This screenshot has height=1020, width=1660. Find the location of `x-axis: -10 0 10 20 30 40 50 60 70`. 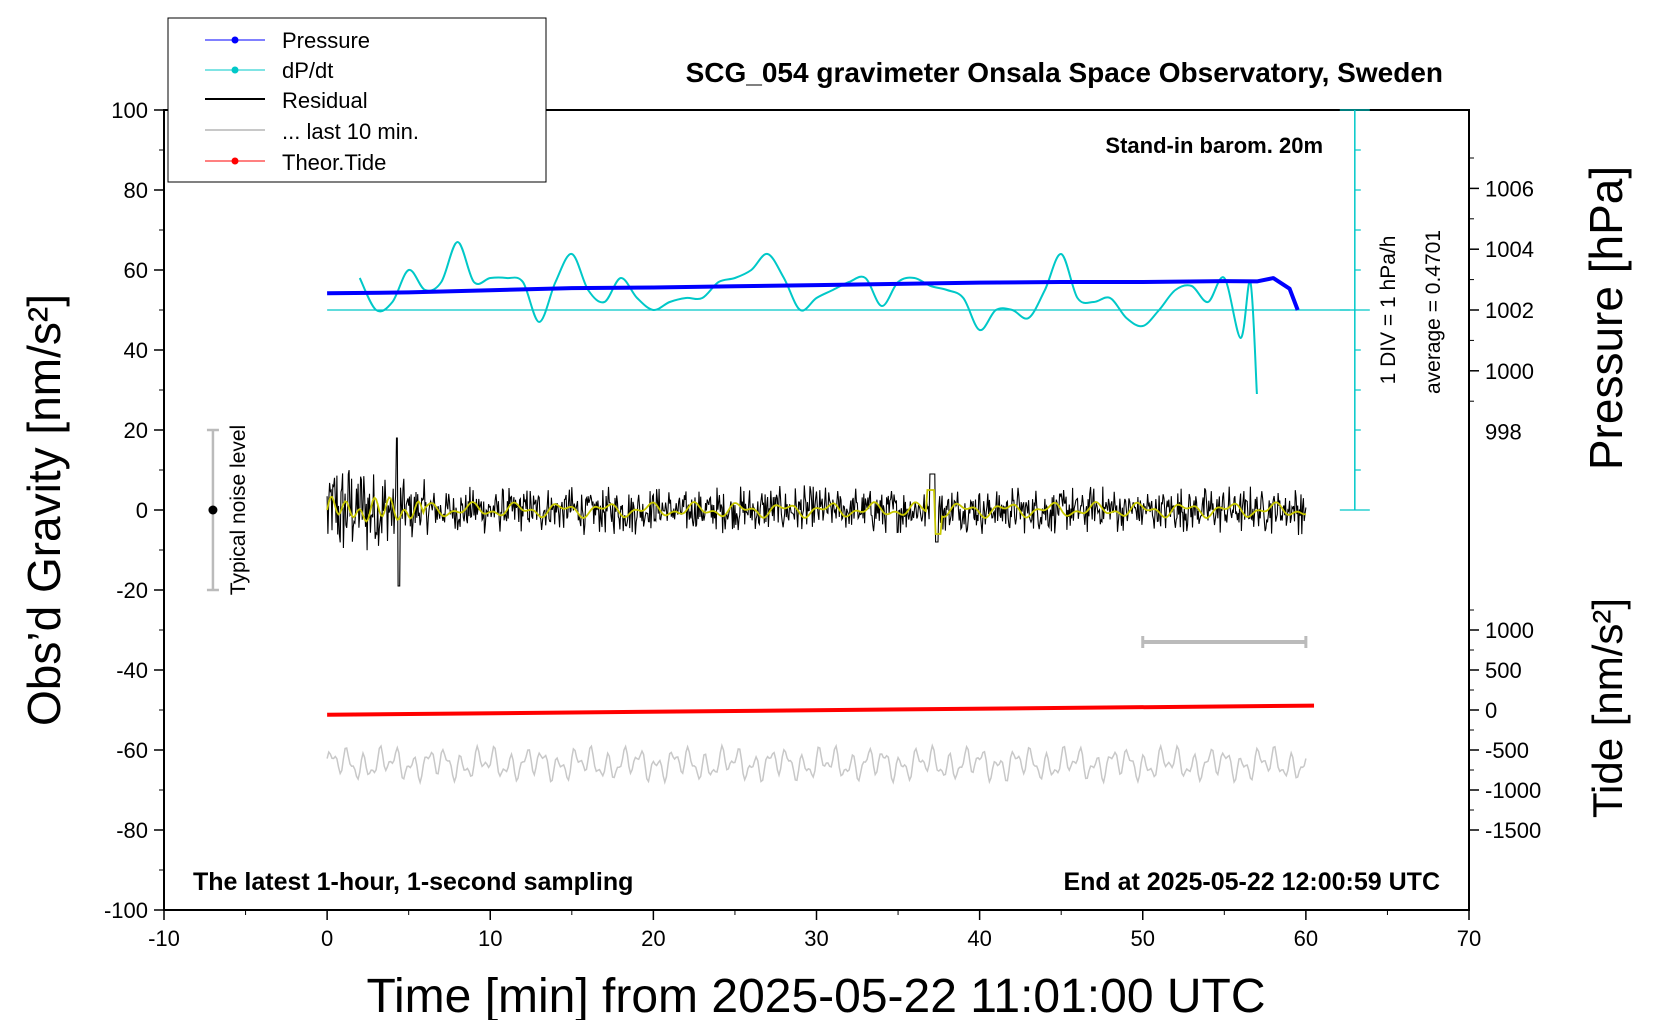

x-axis: -10 0 10 20 30 40 50 60 70 is located at coordinates (814, 930).